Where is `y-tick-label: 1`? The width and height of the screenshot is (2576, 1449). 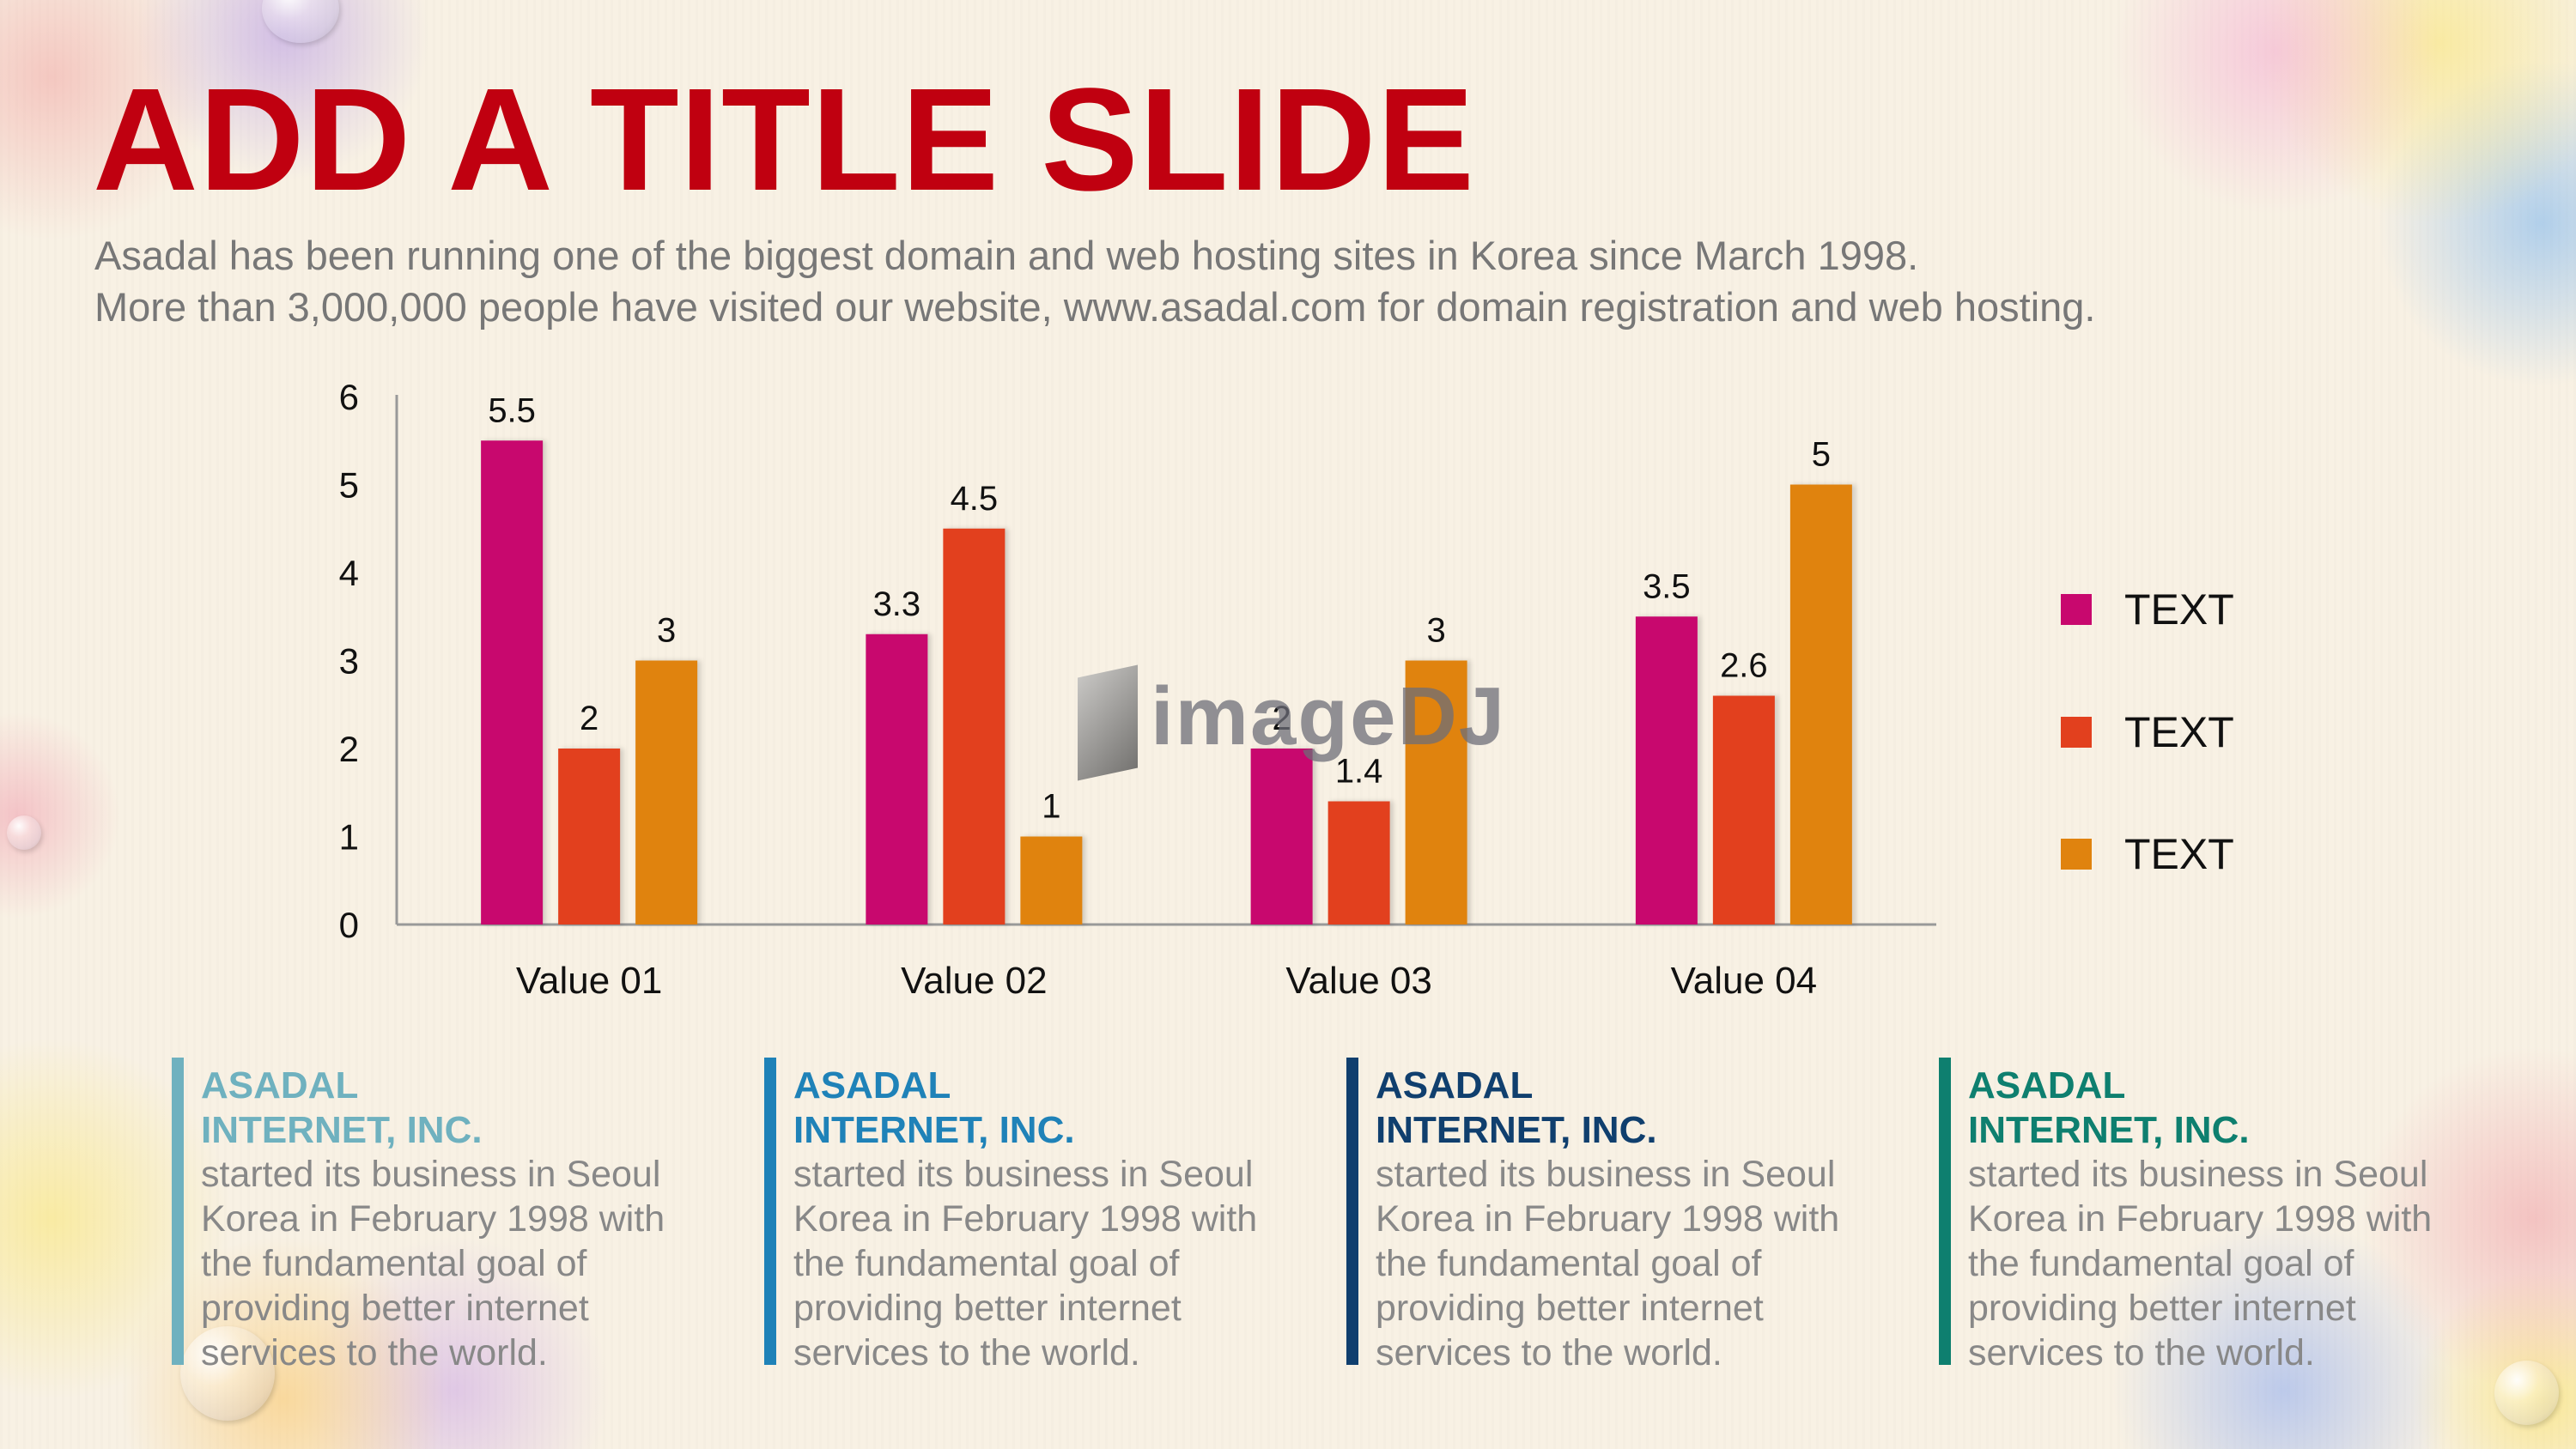 y-tick-label: 1 is located at coordinates (349, 837).